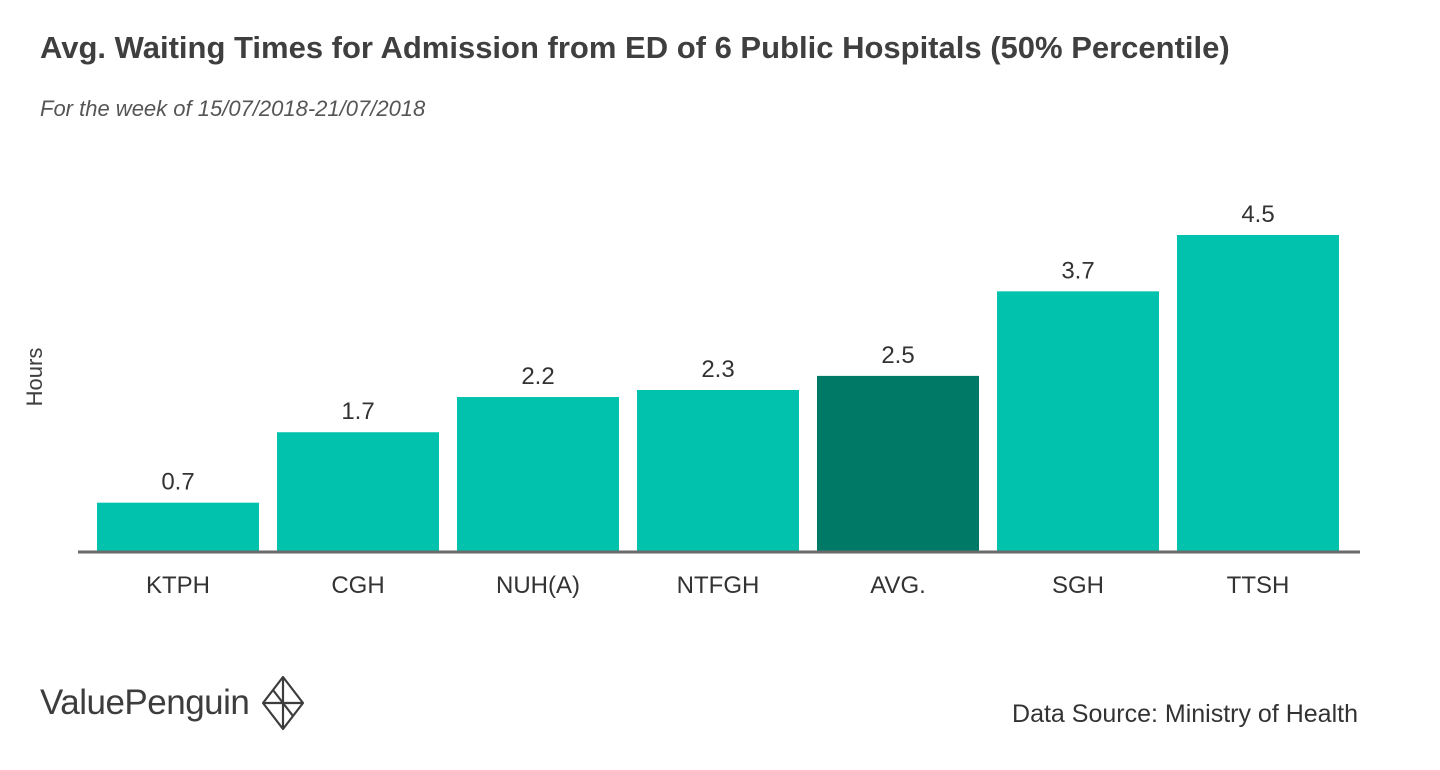  What do you see at coordinates (357, 585) in the screenshot?
I see `category-label: CGH` at bounding box center [357, 585].